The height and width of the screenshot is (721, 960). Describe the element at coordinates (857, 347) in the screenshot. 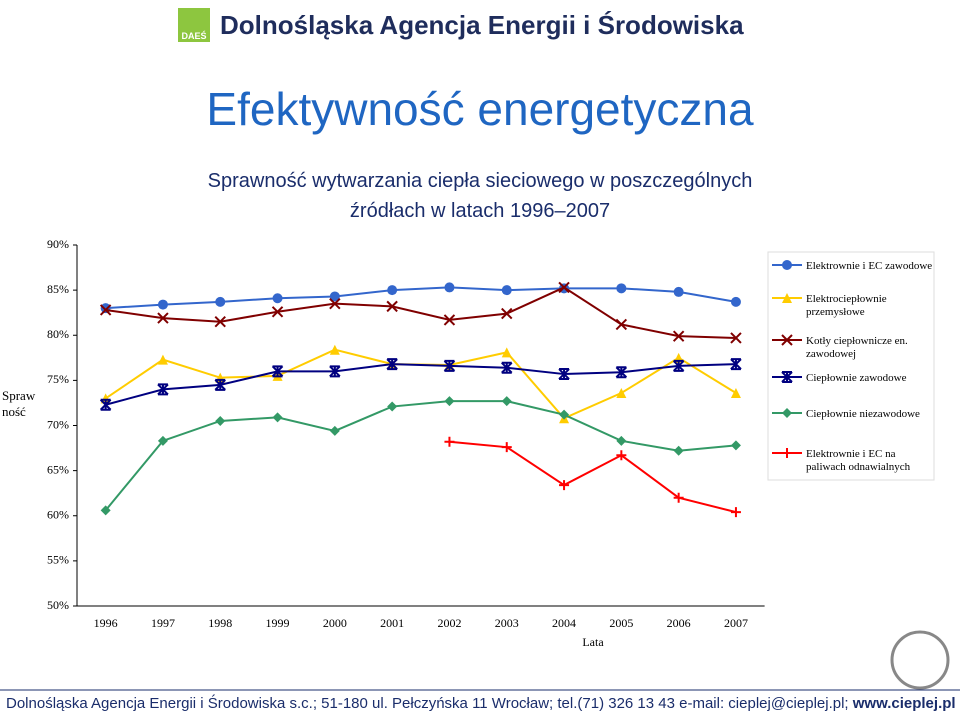

I see `legend-label: Kotły ciepłownicze en. zawodowej` at that location.